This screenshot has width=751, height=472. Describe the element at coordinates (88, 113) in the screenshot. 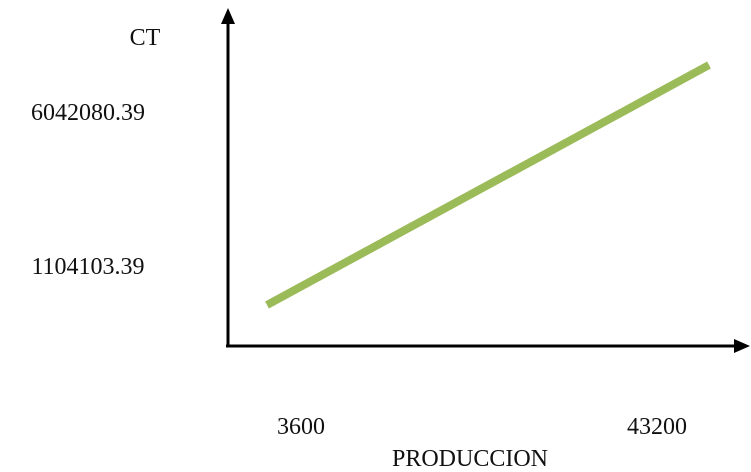

I see `y-tick-label-max: 6042080.39` at that location.